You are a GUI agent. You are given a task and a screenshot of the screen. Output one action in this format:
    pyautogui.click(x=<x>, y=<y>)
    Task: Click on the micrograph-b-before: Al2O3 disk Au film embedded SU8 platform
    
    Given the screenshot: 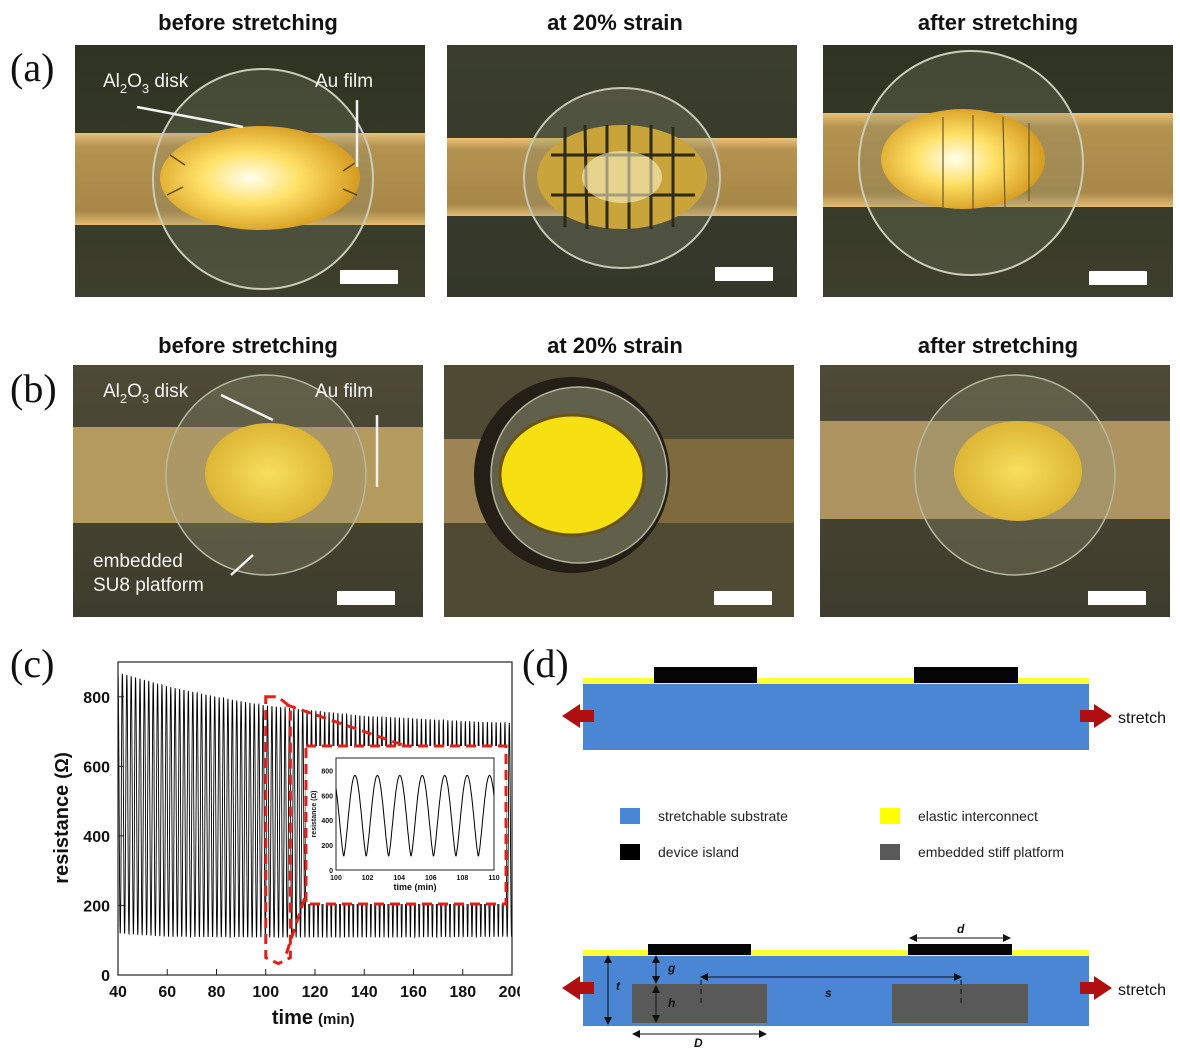 What is the action you would take?
    pyautogui.click(x=248, y=491)
    